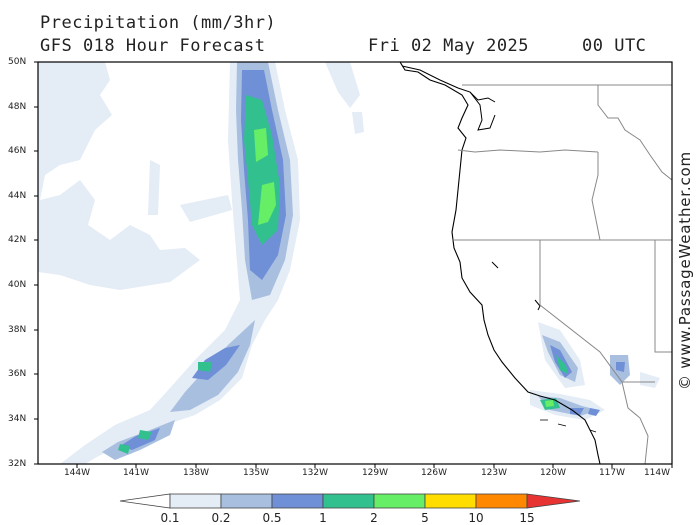 This screenshot has width=700, height=525. I want to click on lon-label: 132W, so click(315, 473).